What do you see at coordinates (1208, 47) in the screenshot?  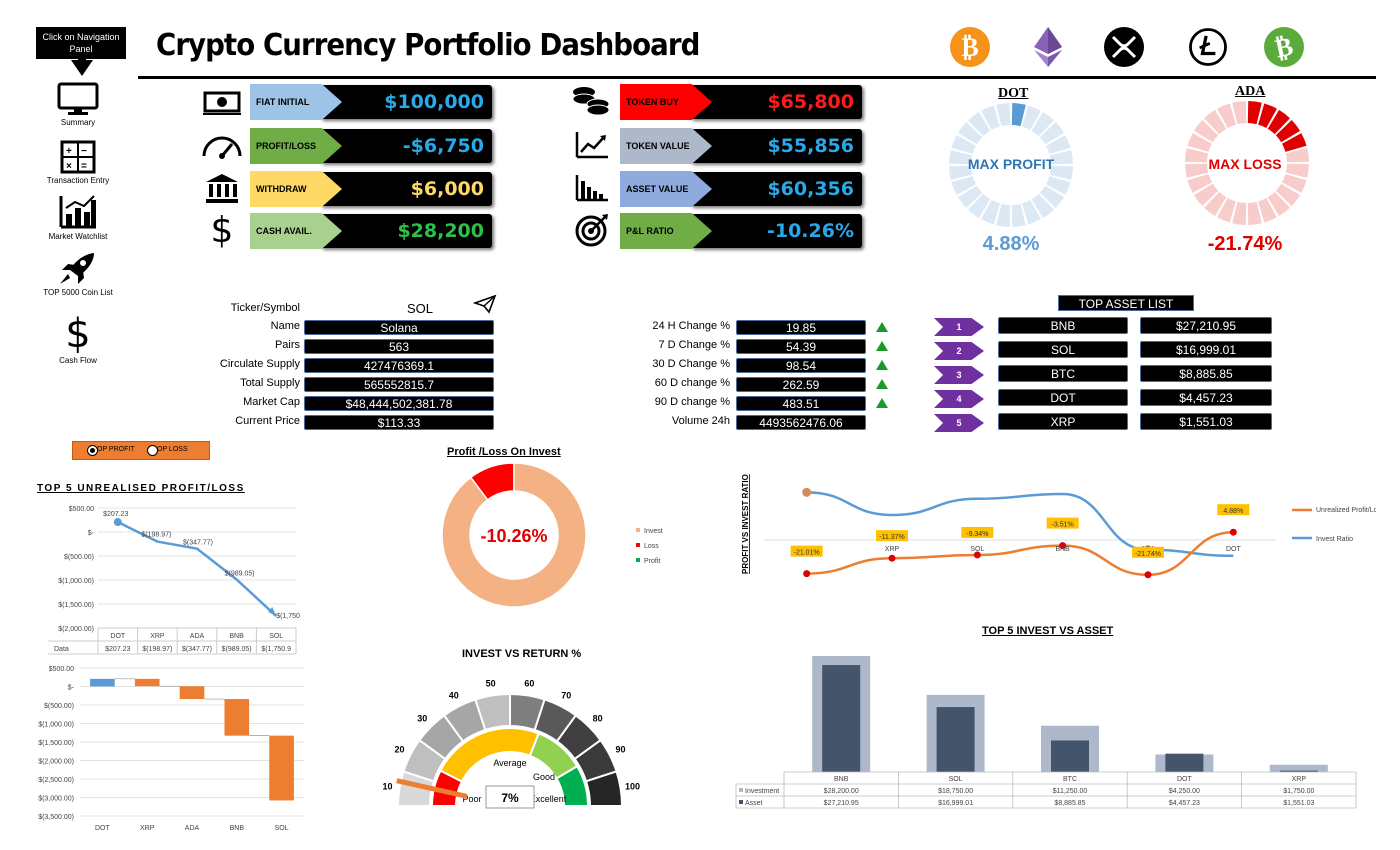 I see `litecoin-icon` at bounding box center [1208, 47].